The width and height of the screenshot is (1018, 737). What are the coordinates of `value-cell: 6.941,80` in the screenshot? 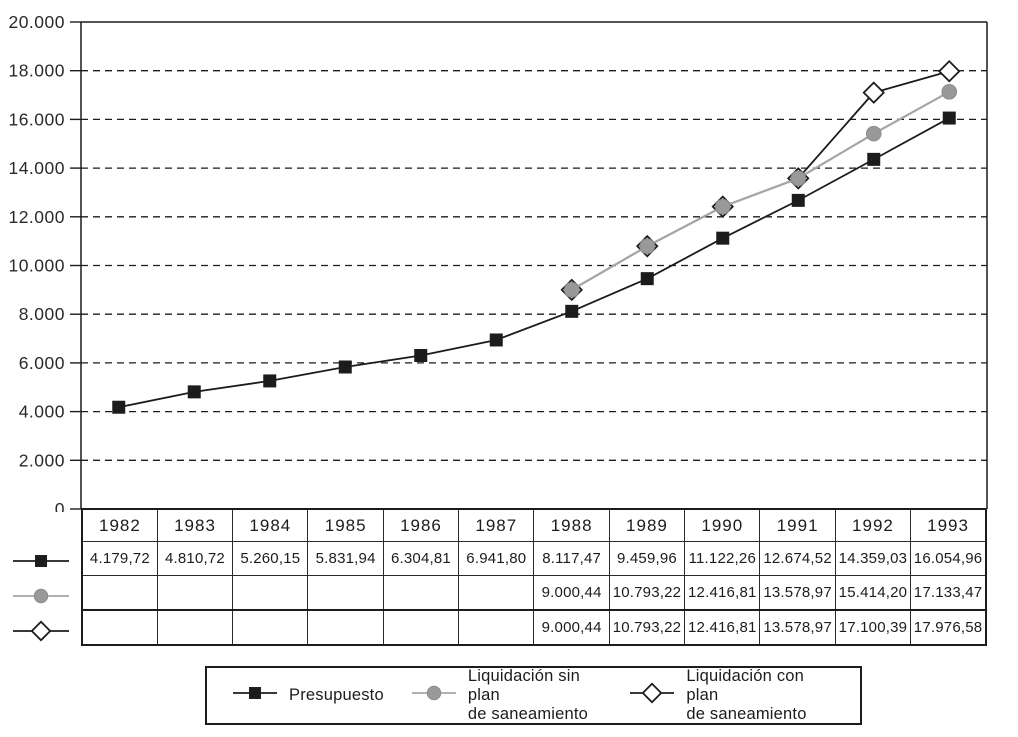 It's located at (496, 558).